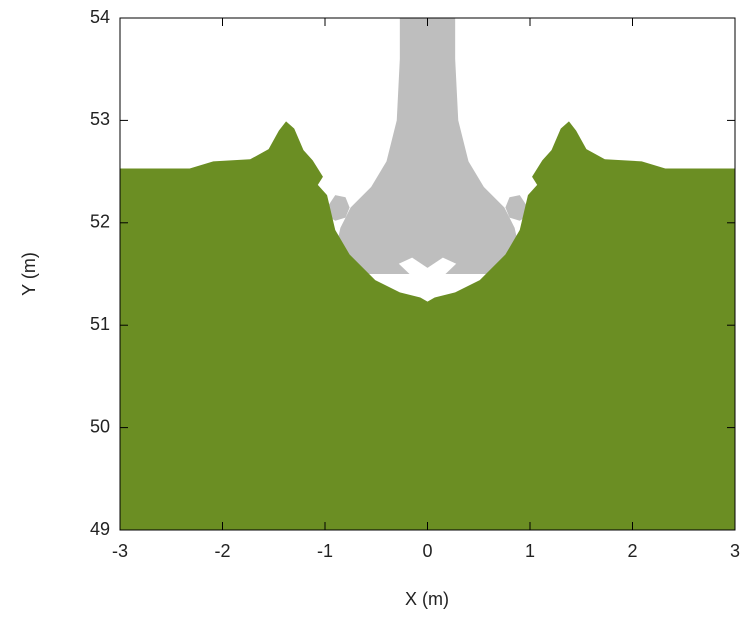  I want to click on y-tick-label: 52, so click(100, 222).